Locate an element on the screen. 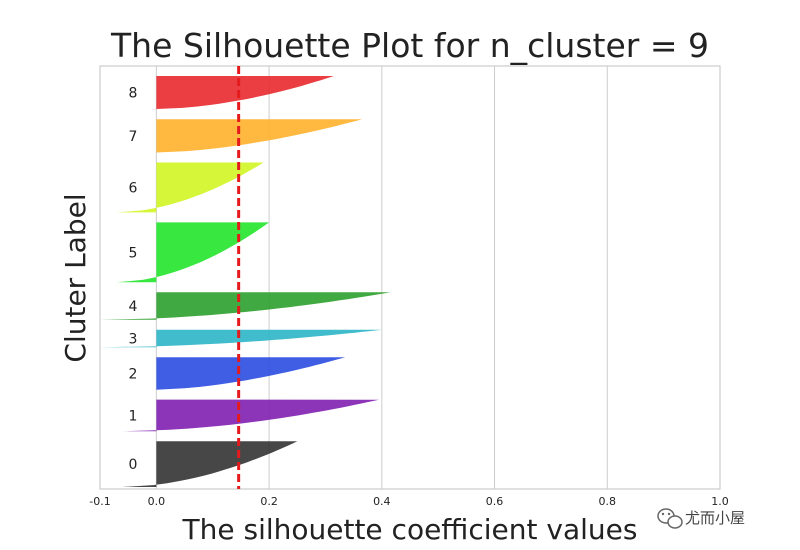 This screenshot has height=550, width=800. cluster-0-label: 0 is located at coordinates (133, 465).